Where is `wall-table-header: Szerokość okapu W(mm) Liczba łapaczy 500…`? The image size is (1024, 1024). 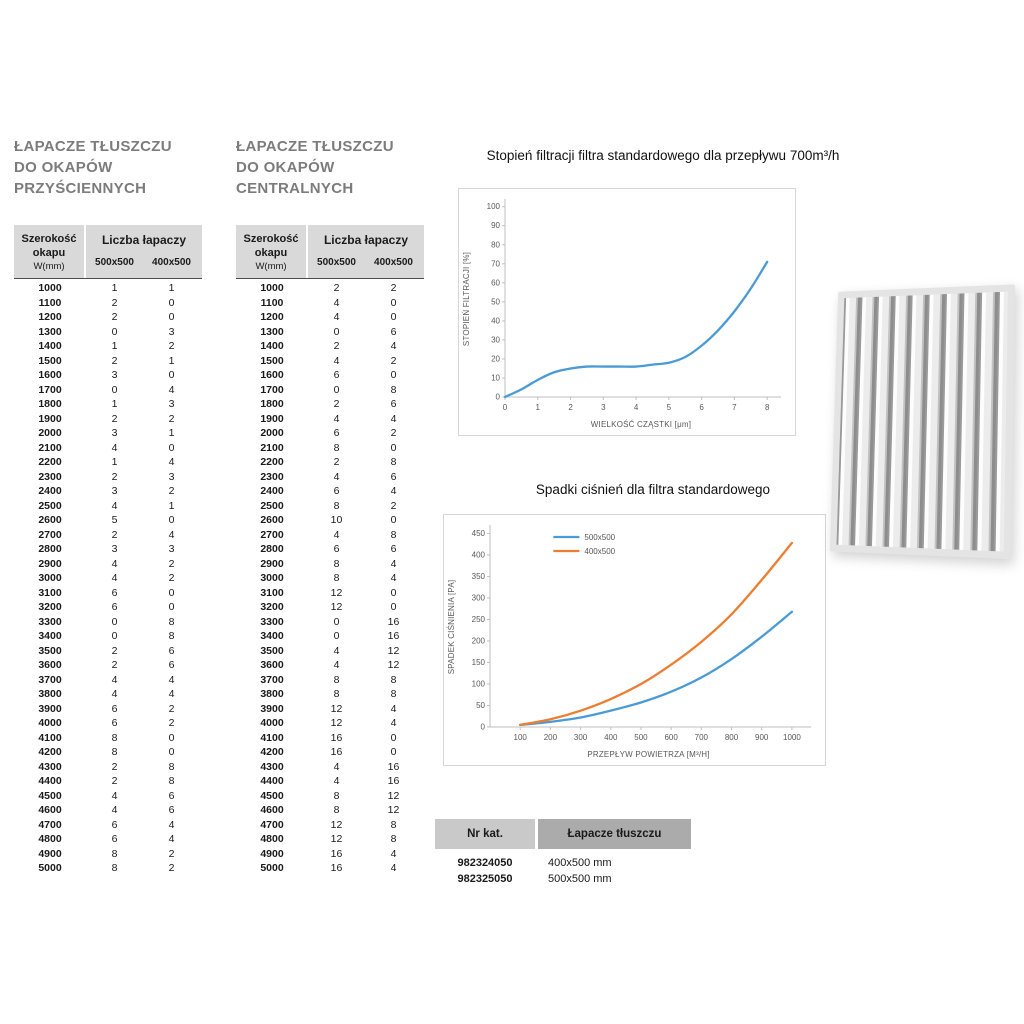 wall-table-header: Szerokość okapu W(mm) Liczba łapaczy 500… is located at coordinates (108, 252).